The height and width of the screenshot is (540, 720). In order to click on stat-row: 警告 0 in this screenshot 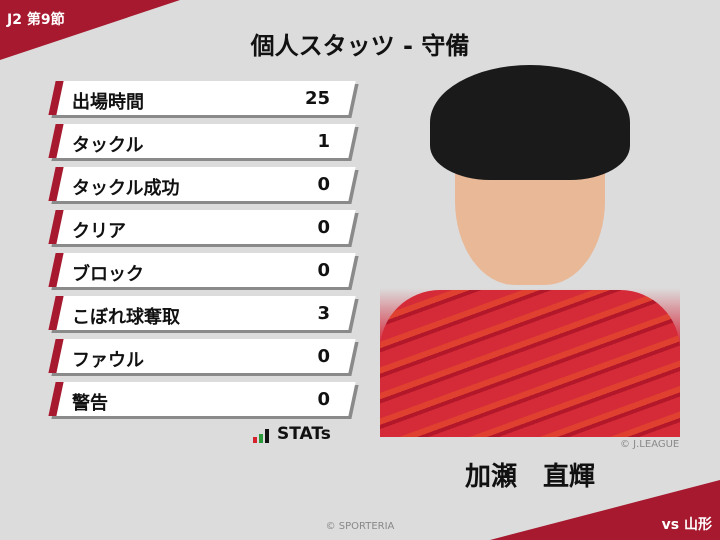, I will do `click(203, 400)`.